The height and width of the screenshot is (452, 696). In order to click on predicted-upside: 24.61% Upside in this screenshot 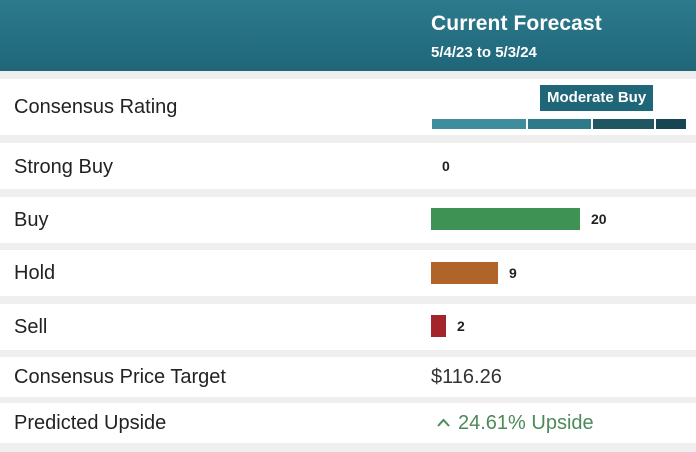, I will do `click(515, 423)`.